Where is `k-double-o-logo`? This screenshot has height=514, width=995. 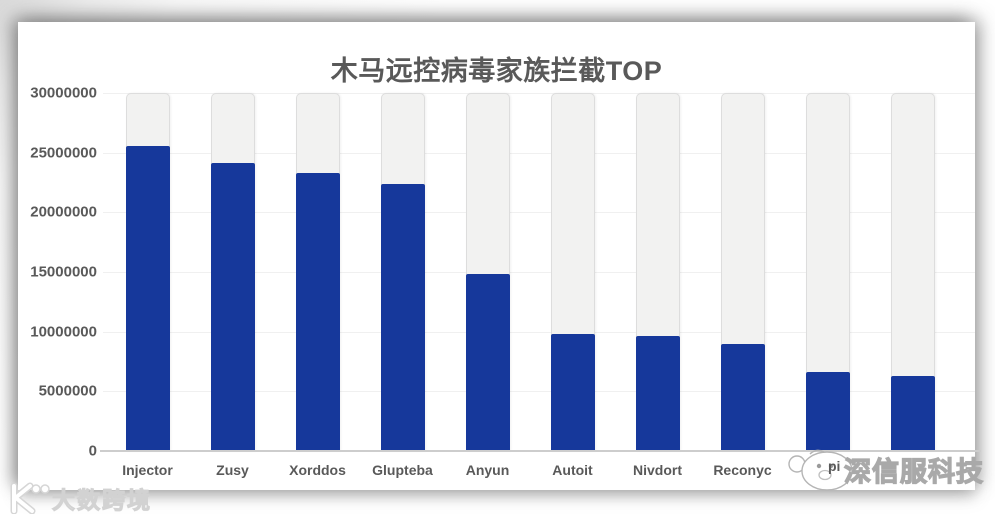 k-double-o-logo is located at coordinates (30, 498).